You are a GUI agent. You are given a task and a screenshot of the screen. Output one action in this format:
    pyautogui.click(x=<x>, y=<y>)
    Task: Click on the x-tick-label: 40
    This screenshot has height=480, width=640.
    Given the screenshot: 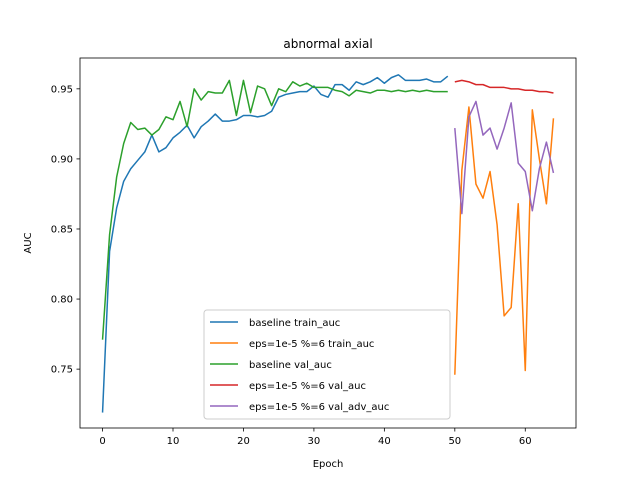 What is the action you would take?
    pyautogui.click(x=384, y=441)
    